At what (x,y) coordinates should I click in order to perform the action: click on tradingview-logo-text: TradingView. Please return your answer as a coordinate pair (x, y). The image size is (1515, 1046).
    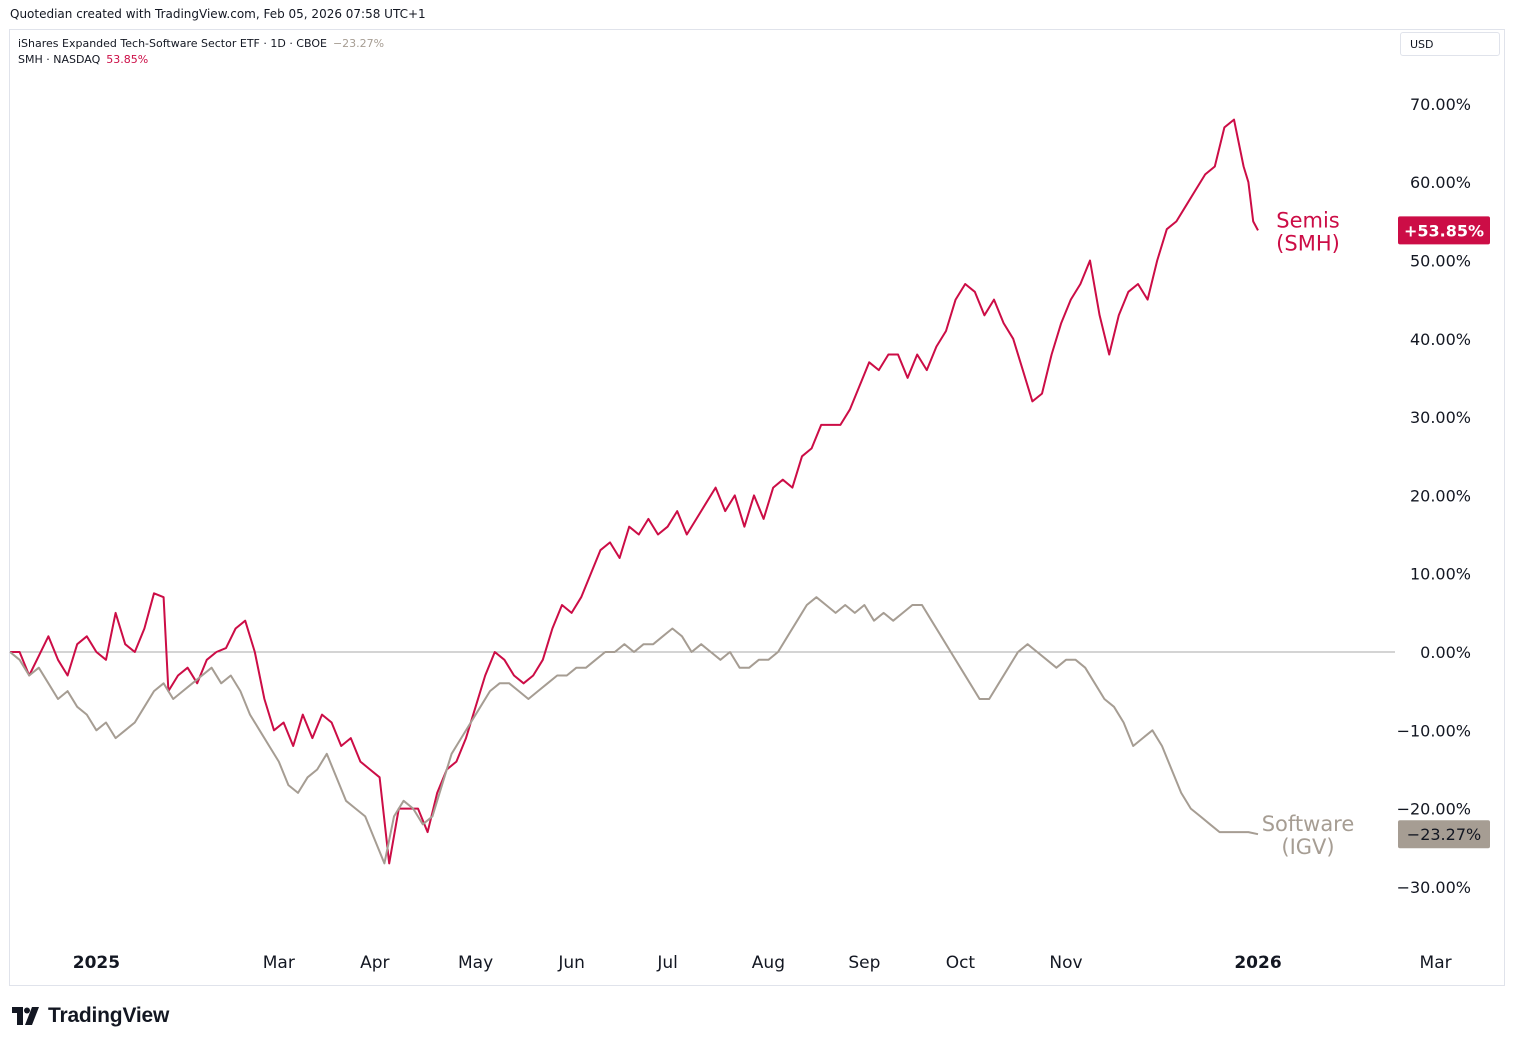
    Looking at the image, I should click on (109, 1015).